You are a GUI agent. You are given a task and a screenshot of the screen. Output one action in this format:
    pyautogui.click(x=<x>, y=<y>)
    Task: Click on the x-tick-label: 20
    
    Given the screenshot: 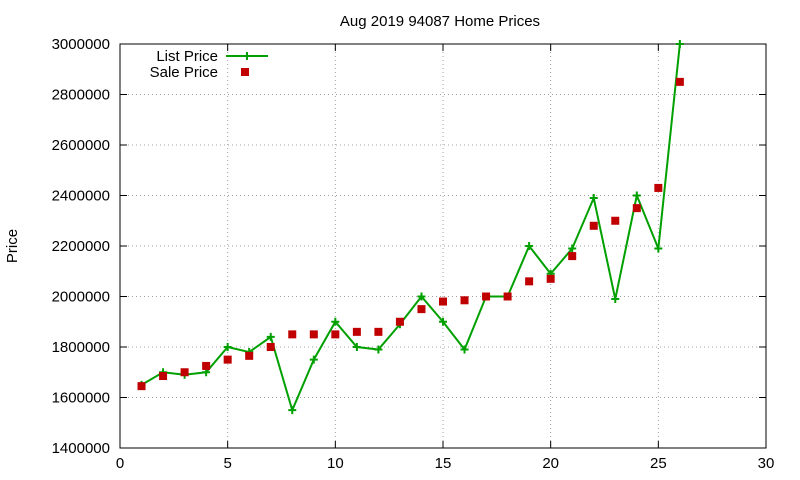 What is the action you would take?
    pyautogui.click(x=550, y=463)
    